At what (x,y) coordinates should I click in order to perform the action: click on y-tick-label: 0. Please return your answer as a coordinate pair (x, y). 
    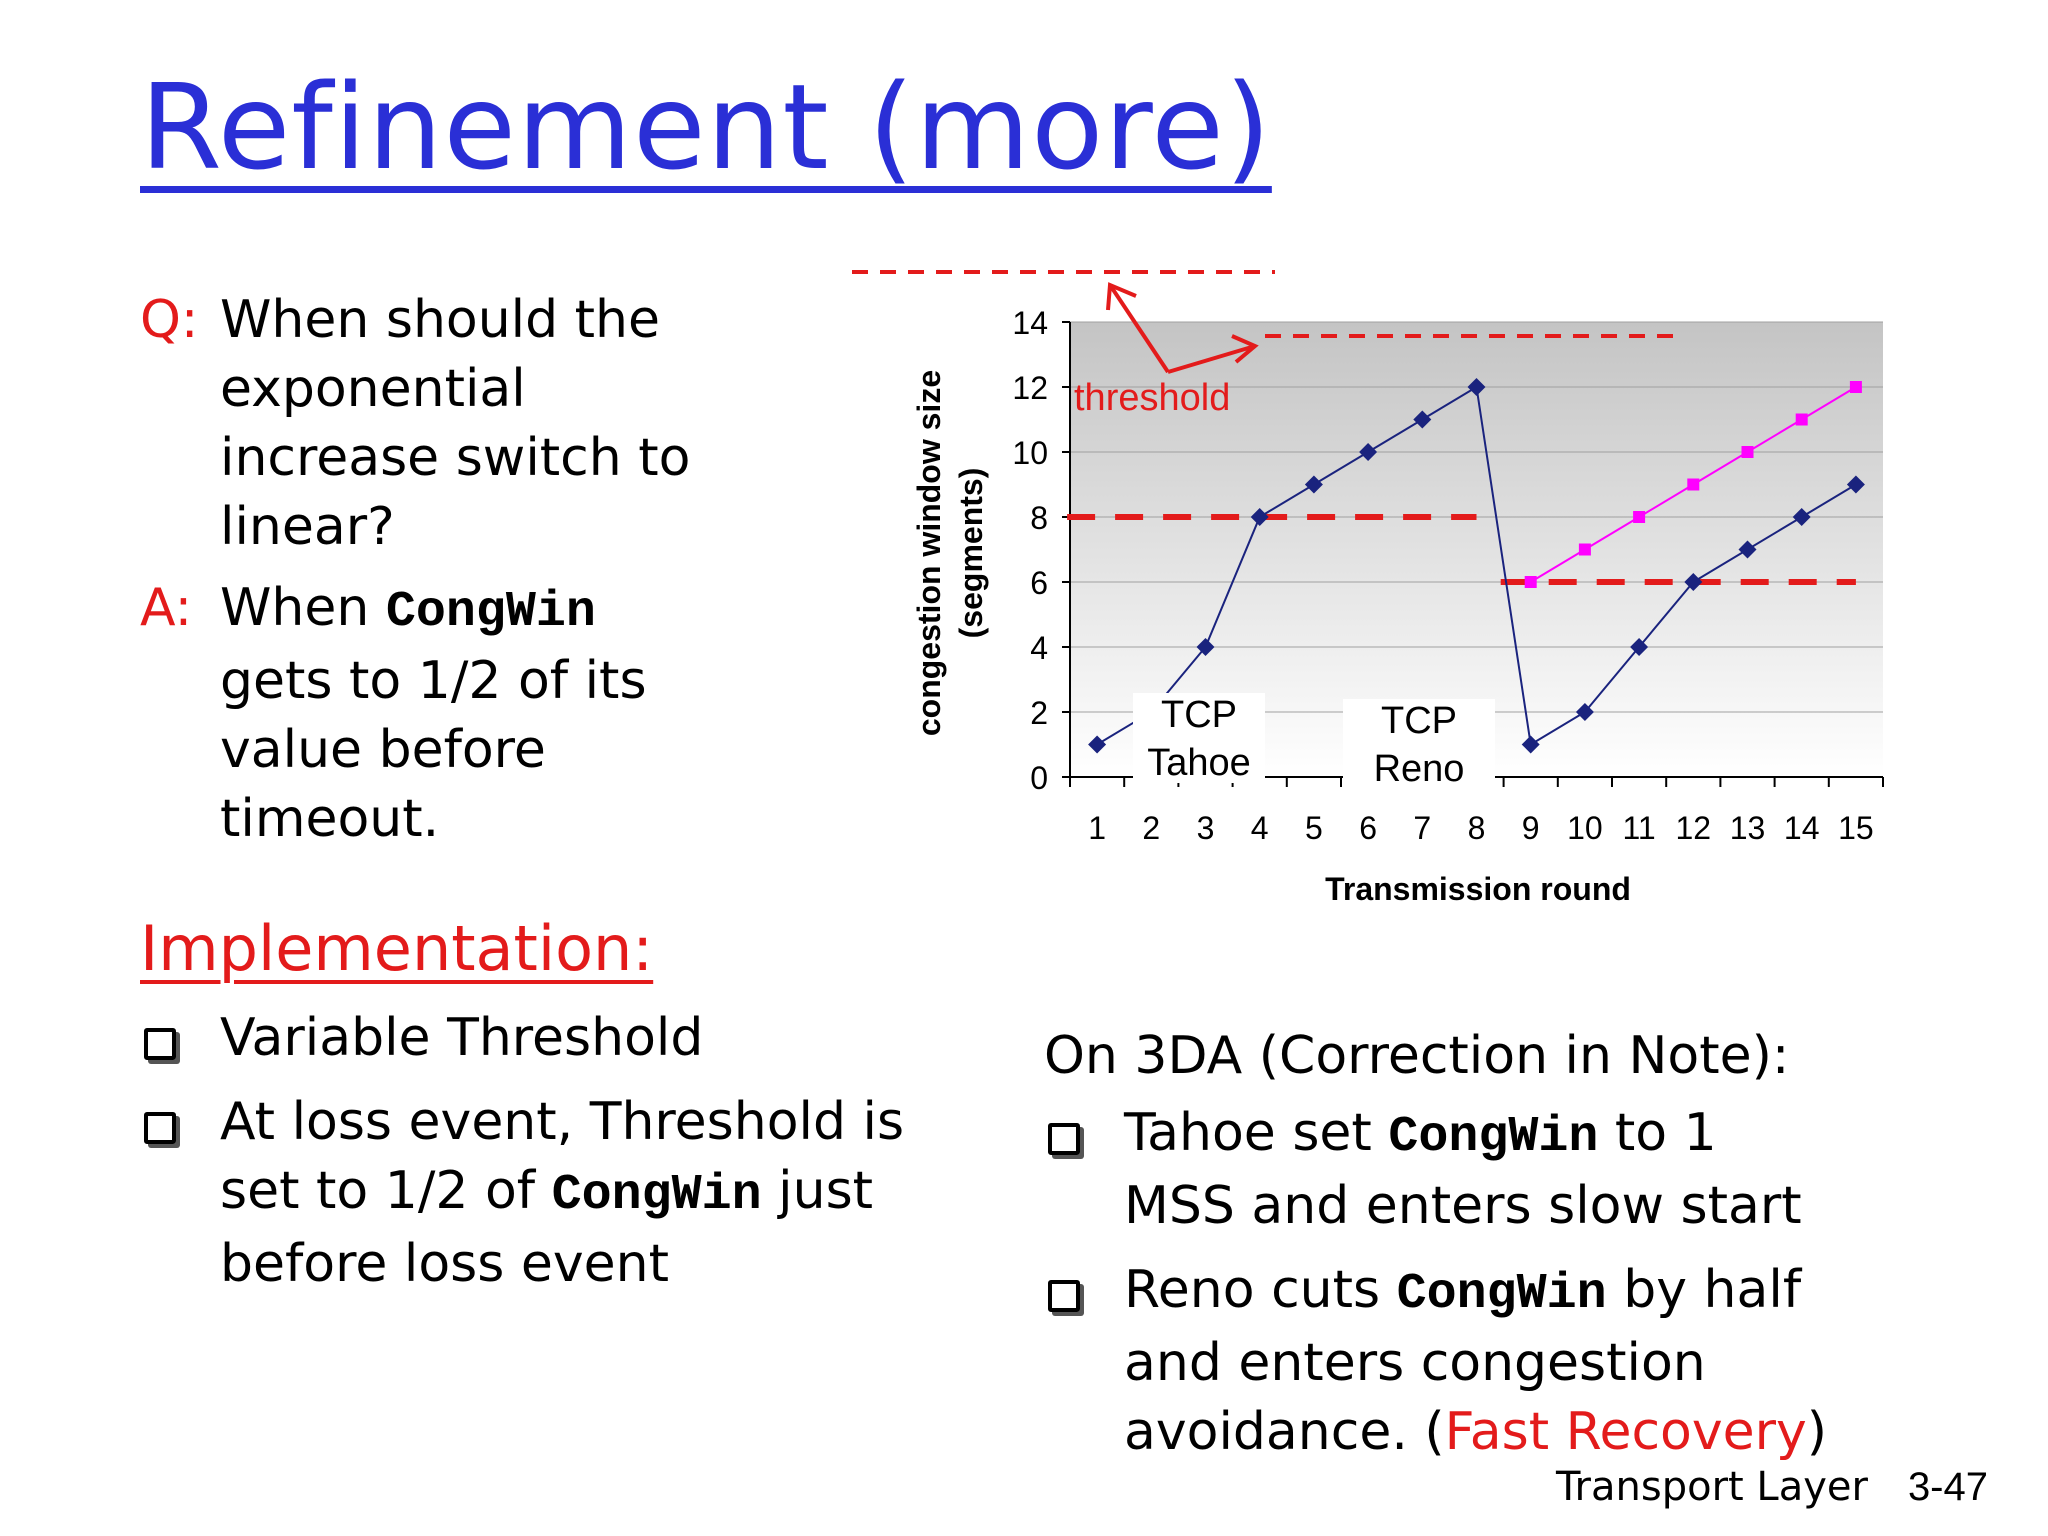
    Looking at the image, I should click on (1039, 778).